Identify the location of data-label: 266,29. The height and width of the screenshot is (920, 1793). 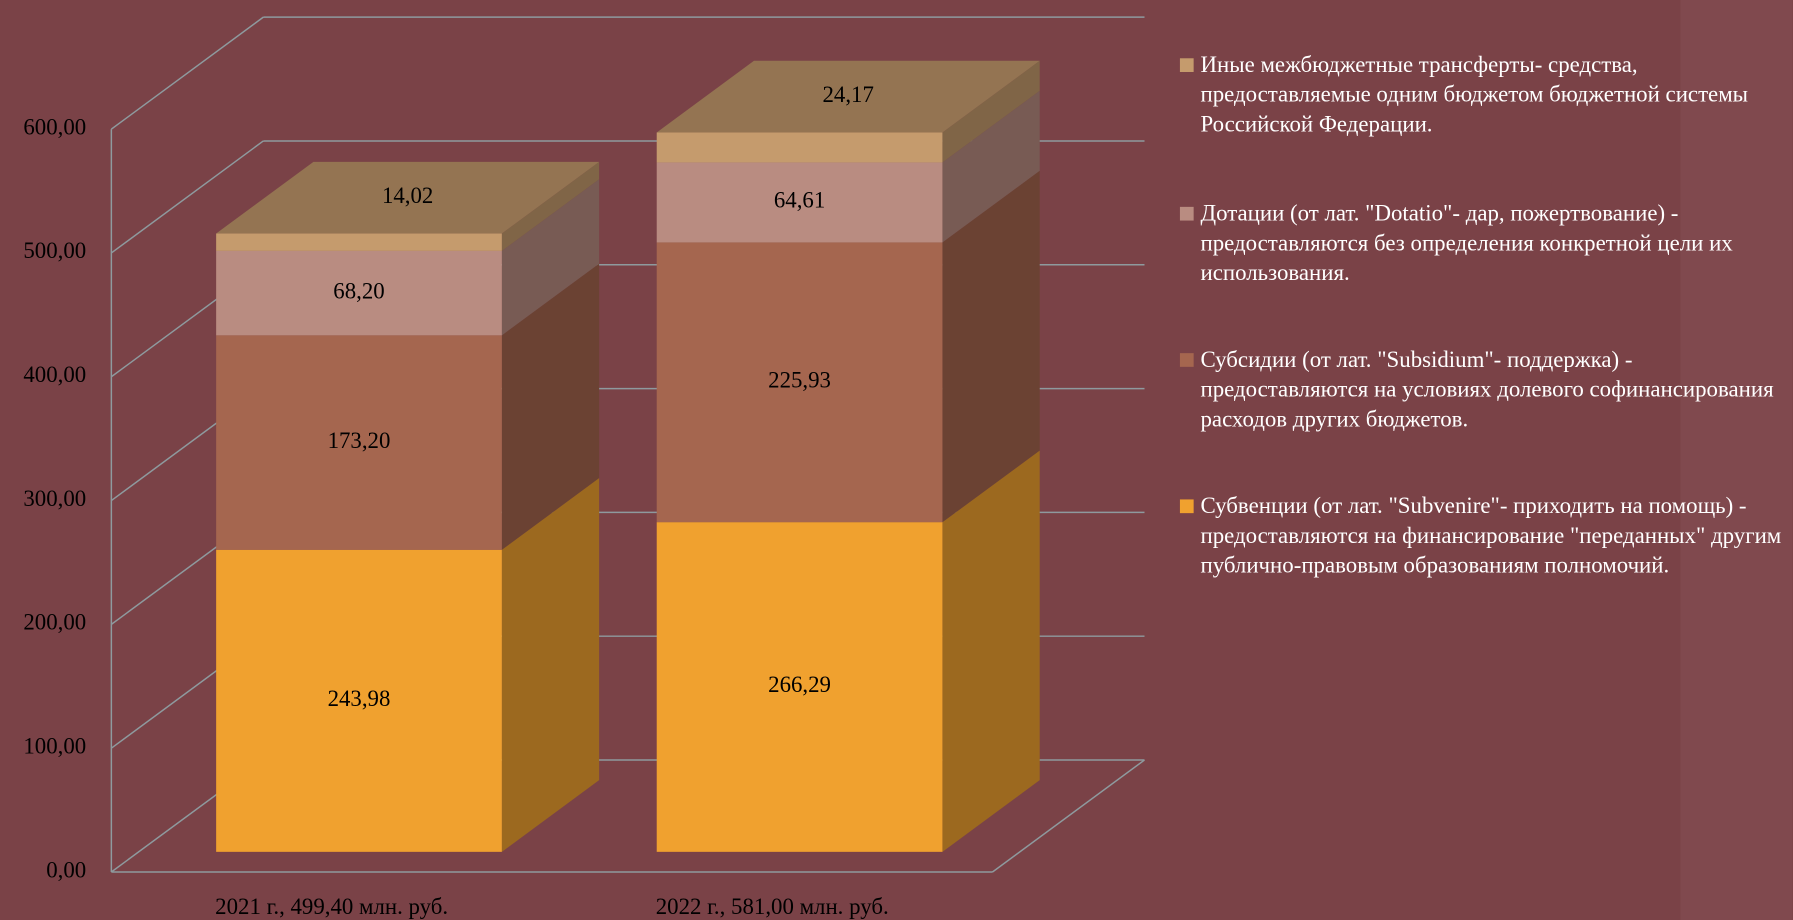
(799, 684).